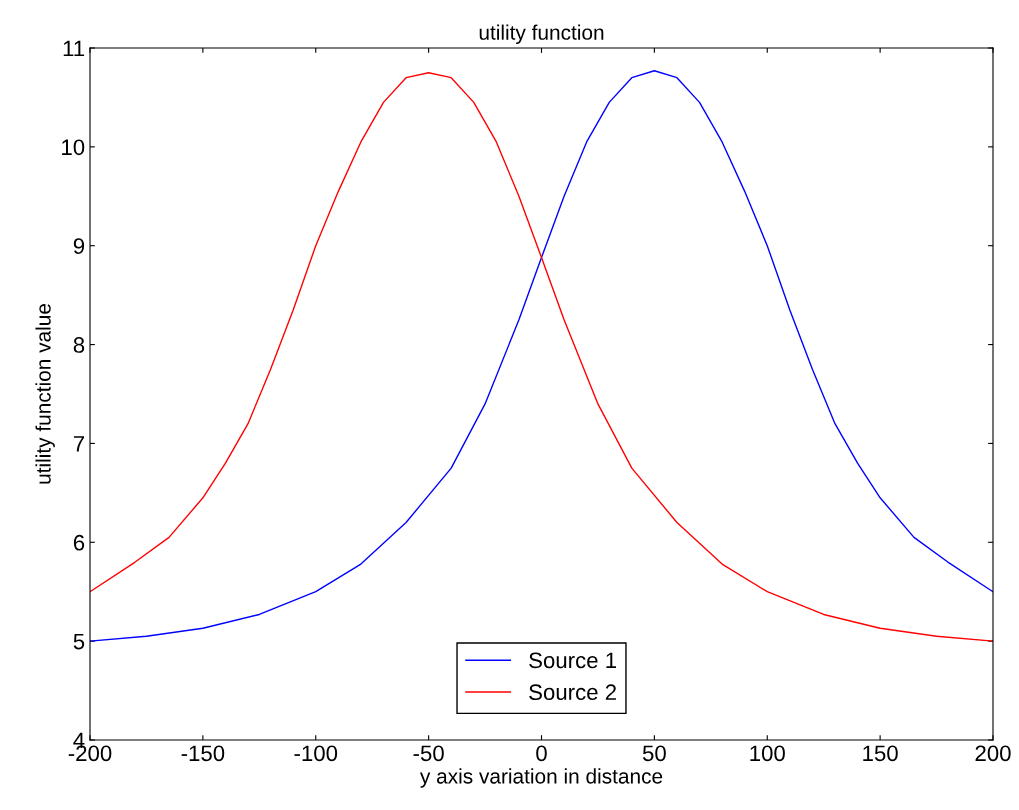  What do you see at coordinates (73, 147) in the screenshot?
I see `y-tick-label: 10` at bounding box center [73, 147].